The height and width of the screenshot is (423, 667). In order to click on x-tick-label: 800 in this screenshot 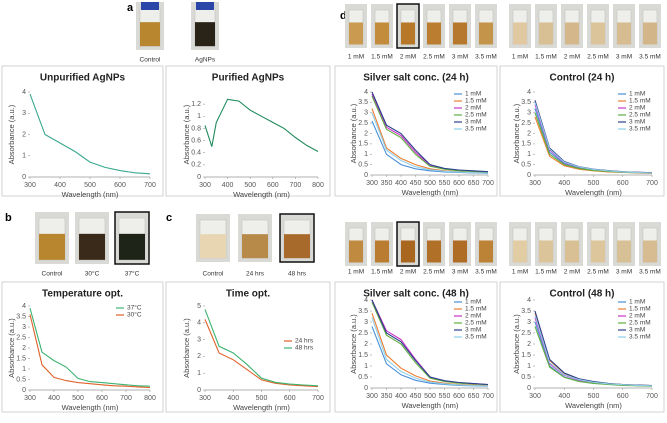, I will do `click(318, 185)`.